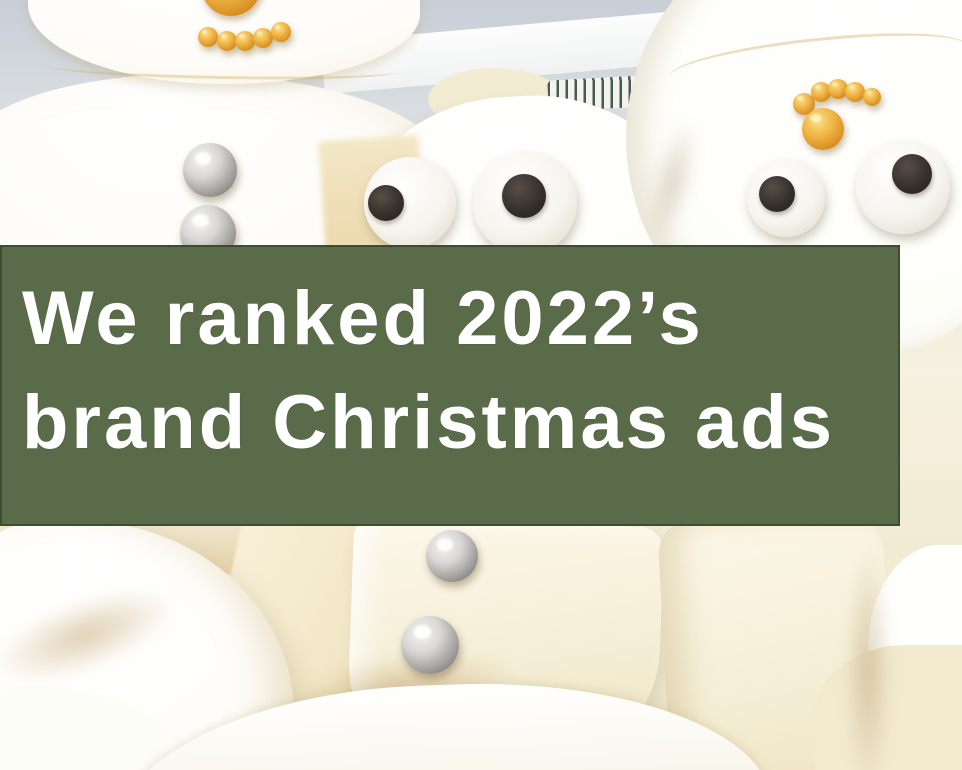  I want to click on headline-line-2: brand Christmas ads, so click(428, 422).